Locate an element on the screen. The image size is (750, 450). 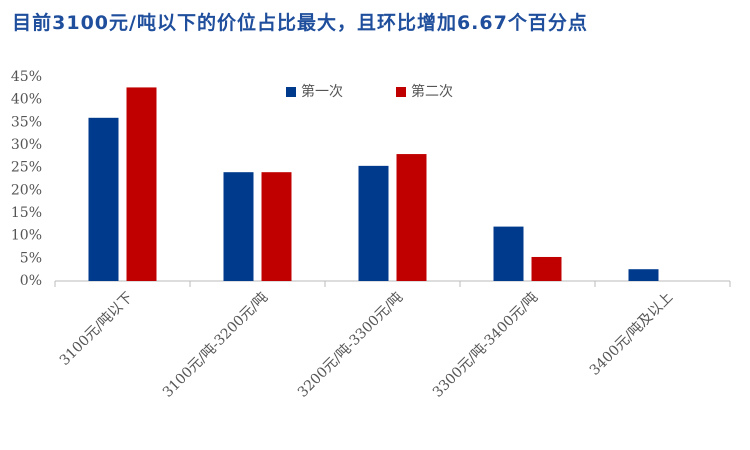
y-tick-label: 5% is located at coordinates (31, 258).